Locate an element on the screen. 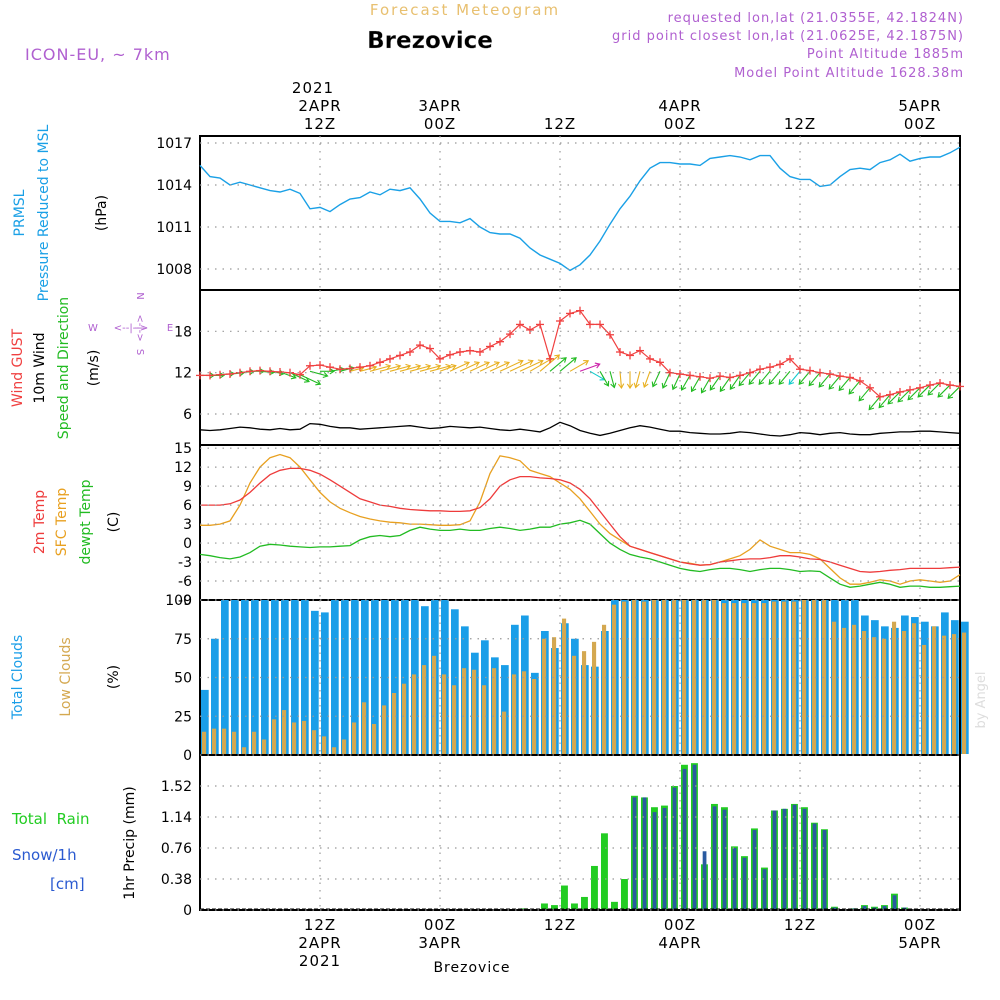 This screenshot has width=1000, height=1000. gust-label: Wind GUST is located at coordinates (18, 367).